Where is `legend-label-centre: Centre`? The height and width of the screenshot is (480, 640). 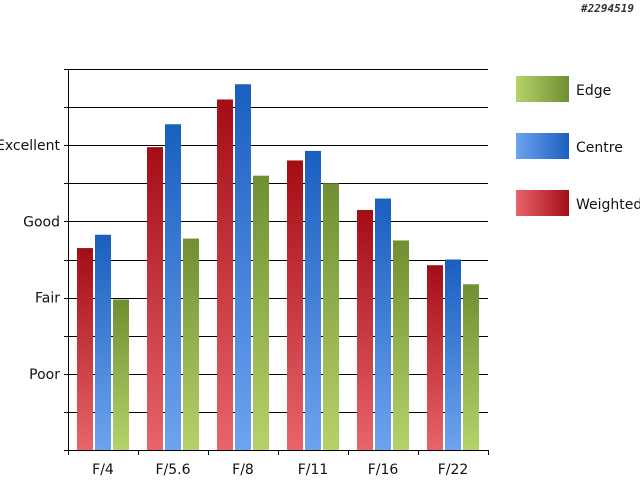
legend-label-centre: Centre is located at coordinates (599, 148).